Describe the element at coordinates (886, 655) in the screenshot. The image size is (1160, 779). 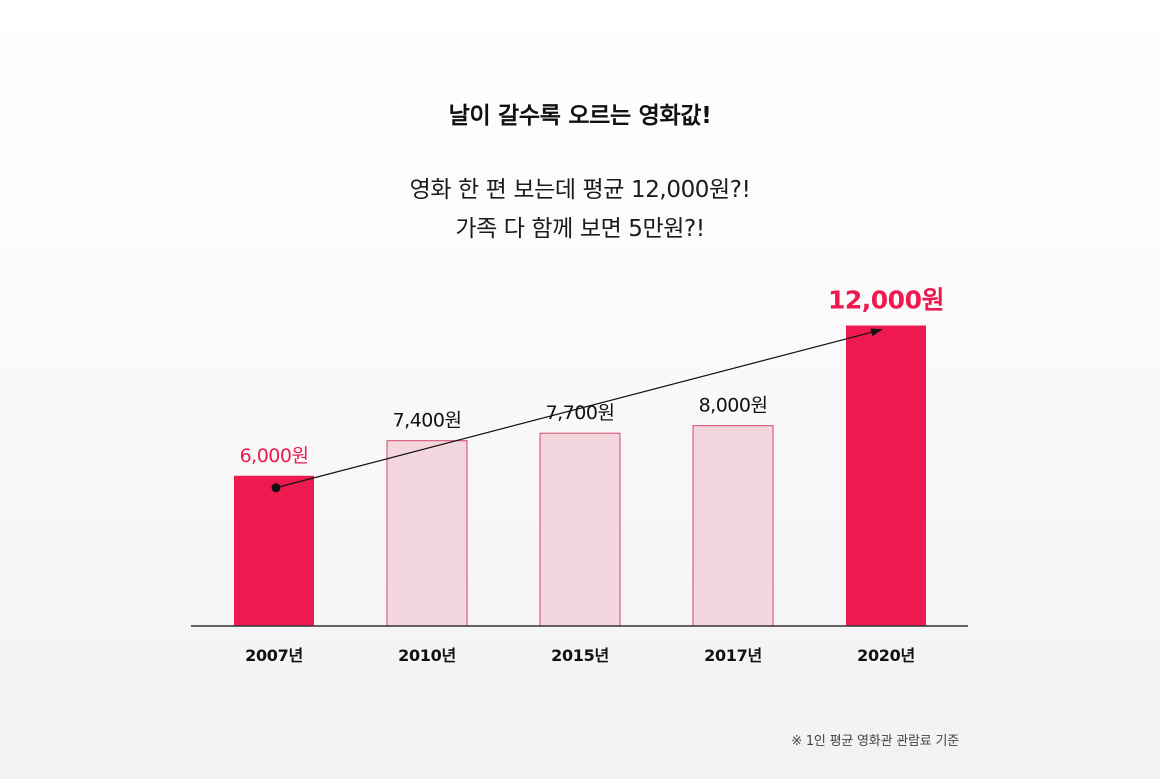
I see `category-label-2020: 2020년` at that location.